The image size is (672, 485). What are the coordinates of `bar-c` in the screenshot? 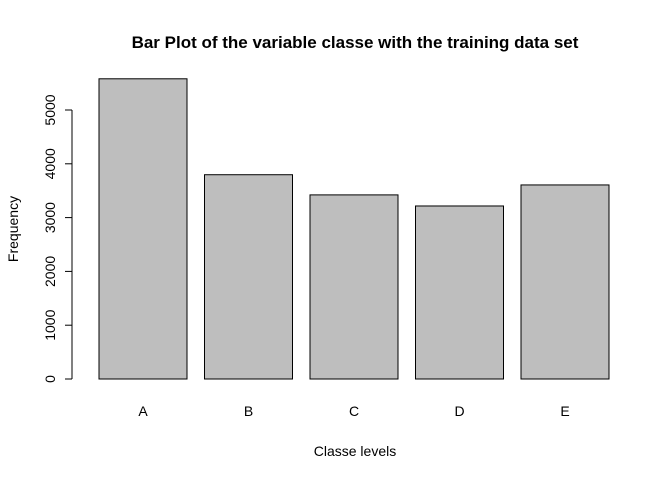 It's located at (354, 287).